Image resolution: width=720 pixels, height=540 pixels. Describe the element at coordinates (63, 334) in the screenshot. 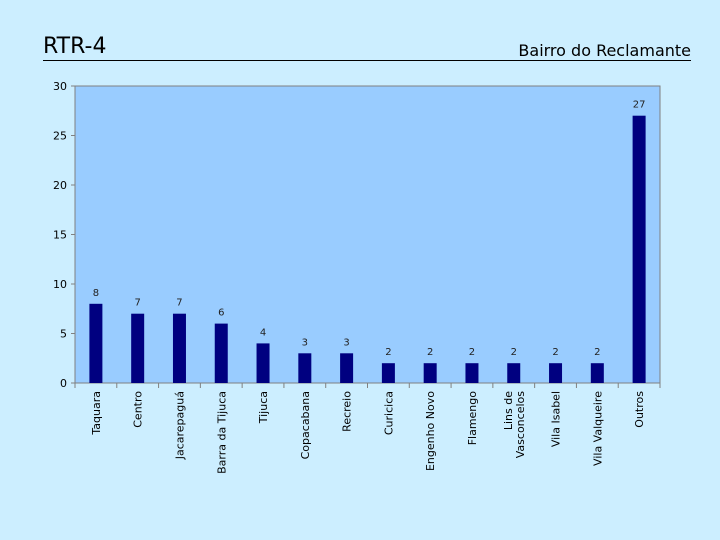

I see `y-tick-label: 5` at that location.